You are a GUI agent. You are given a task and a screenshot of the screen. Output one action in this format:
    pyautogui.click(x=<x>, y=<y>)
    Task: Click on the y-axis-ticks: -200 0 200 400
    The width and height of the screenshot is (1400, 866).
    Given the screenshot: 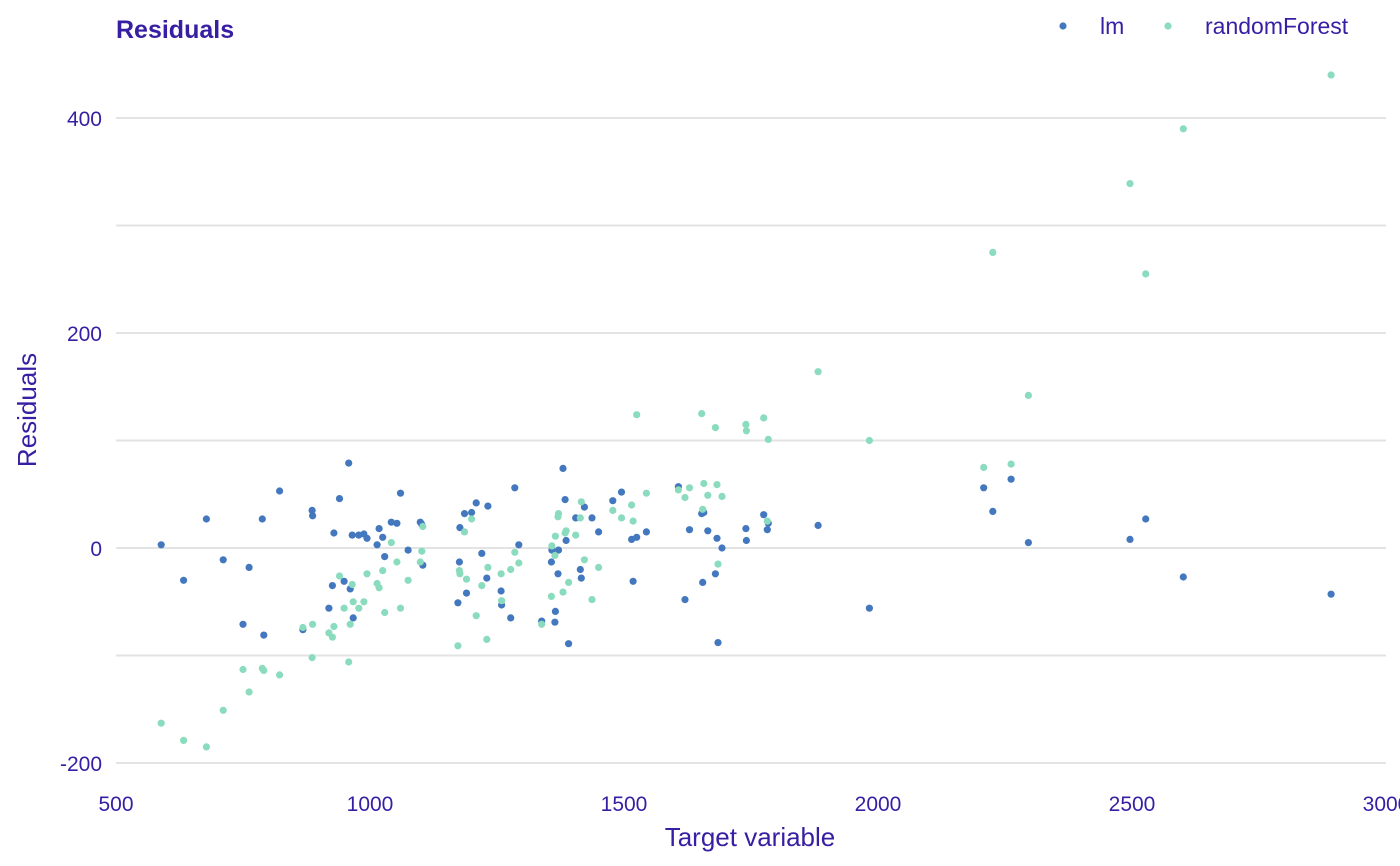 What is the action you would take?
    pyautogui.click(x=81, y=442)
    